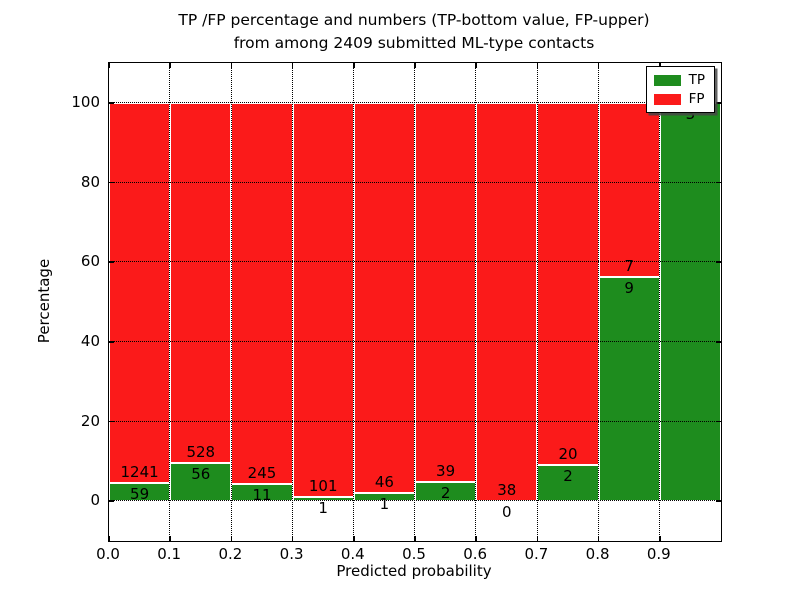 Image resolution: width=800 pixels, height=600 pixels. I want to click on y-tick-label: 0, so click(95, 500).